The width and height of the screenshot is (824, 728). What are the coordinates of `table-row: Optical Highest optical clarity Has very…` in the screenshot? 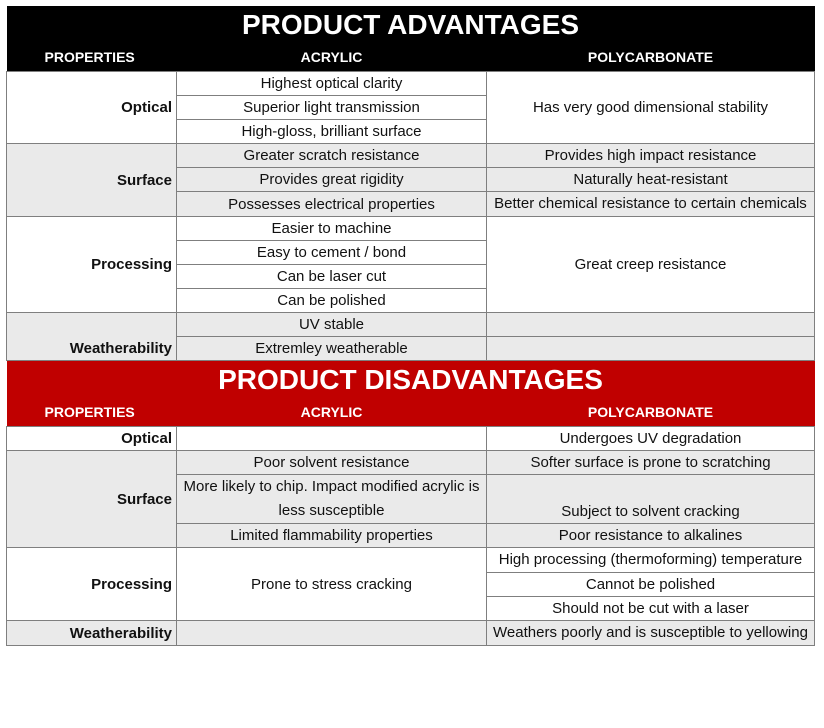 It's located at (410, 107).